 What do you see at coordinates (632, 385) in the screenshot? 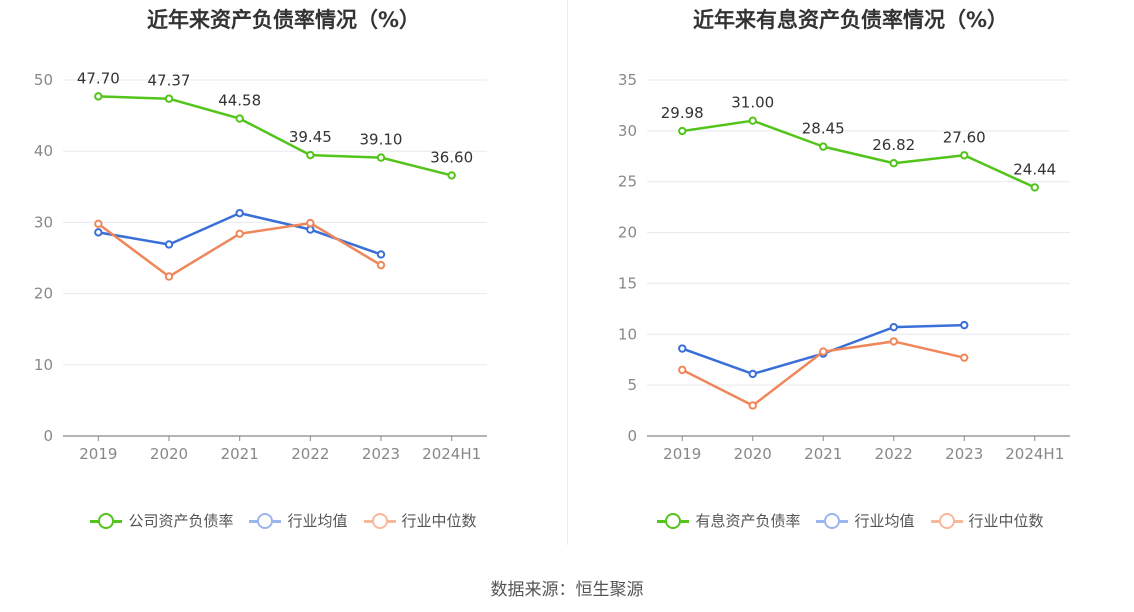
I see `y-tick-label: 5` at bounding box center [632, 385].